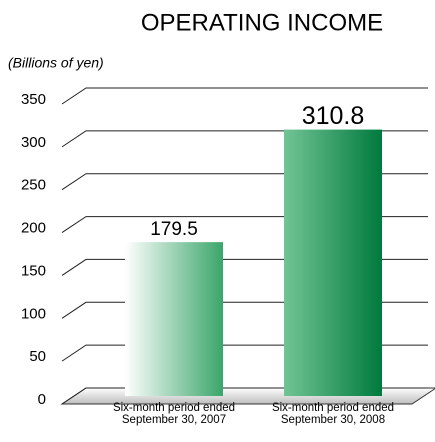 This screenshot has height=442, width=435. What do you see at coordinates (42, 399) in the screenshot?
I see `y-tick-label: 0` at bounding box center [42, 399].